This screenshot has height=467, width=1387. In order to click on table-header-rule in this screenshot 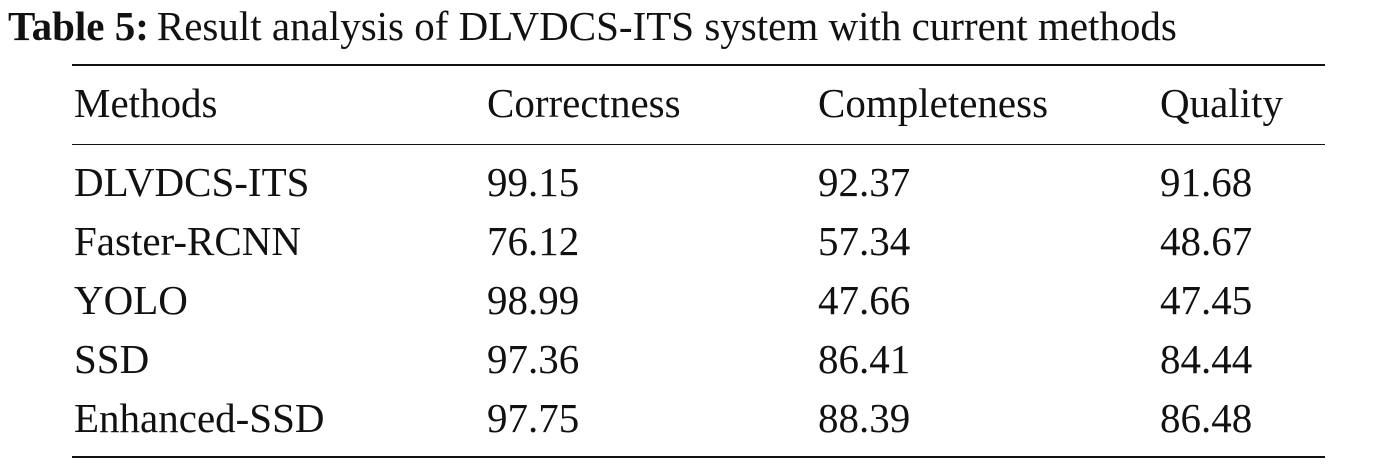, I will do `click(698, 144)`.